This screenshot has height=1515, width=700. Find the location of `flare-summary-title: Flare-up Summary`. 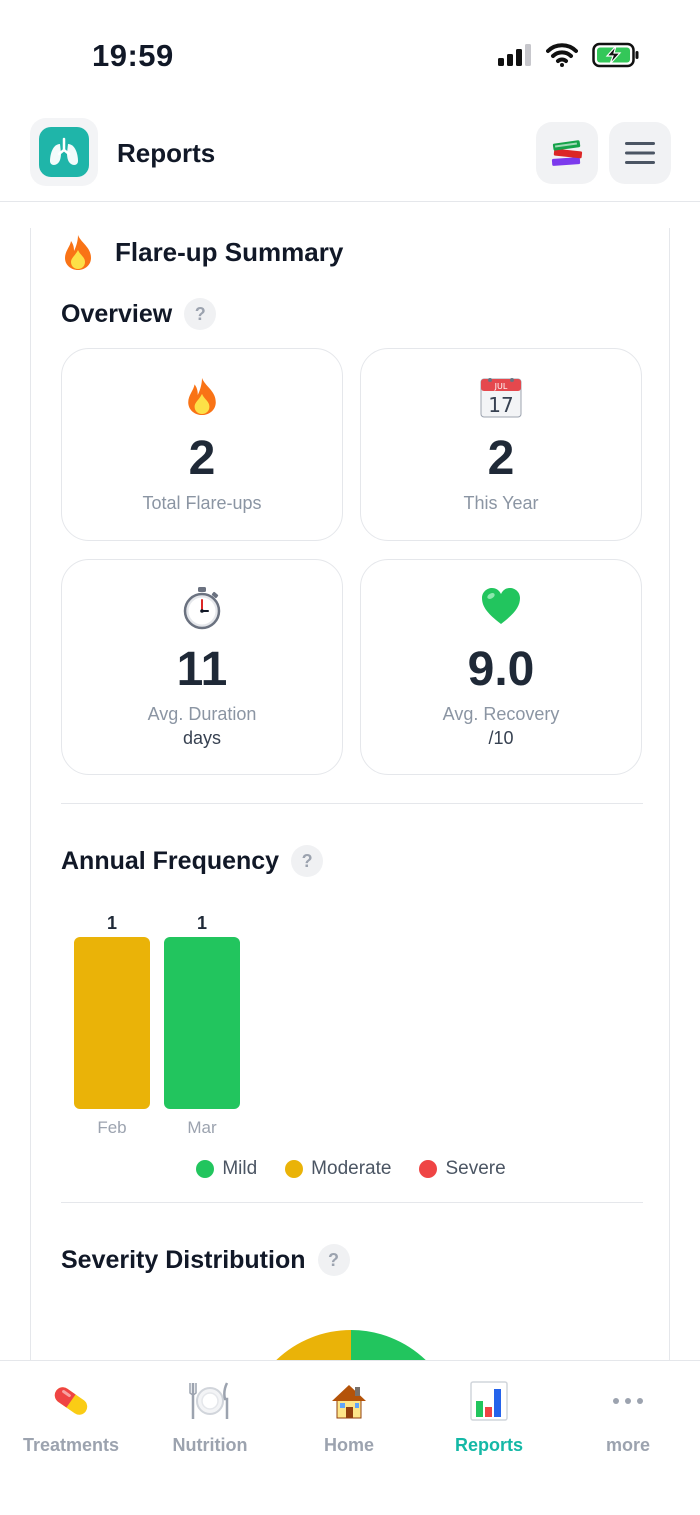

flare-summary-title: Flare-up Summary is located at coordinates (229, 251).